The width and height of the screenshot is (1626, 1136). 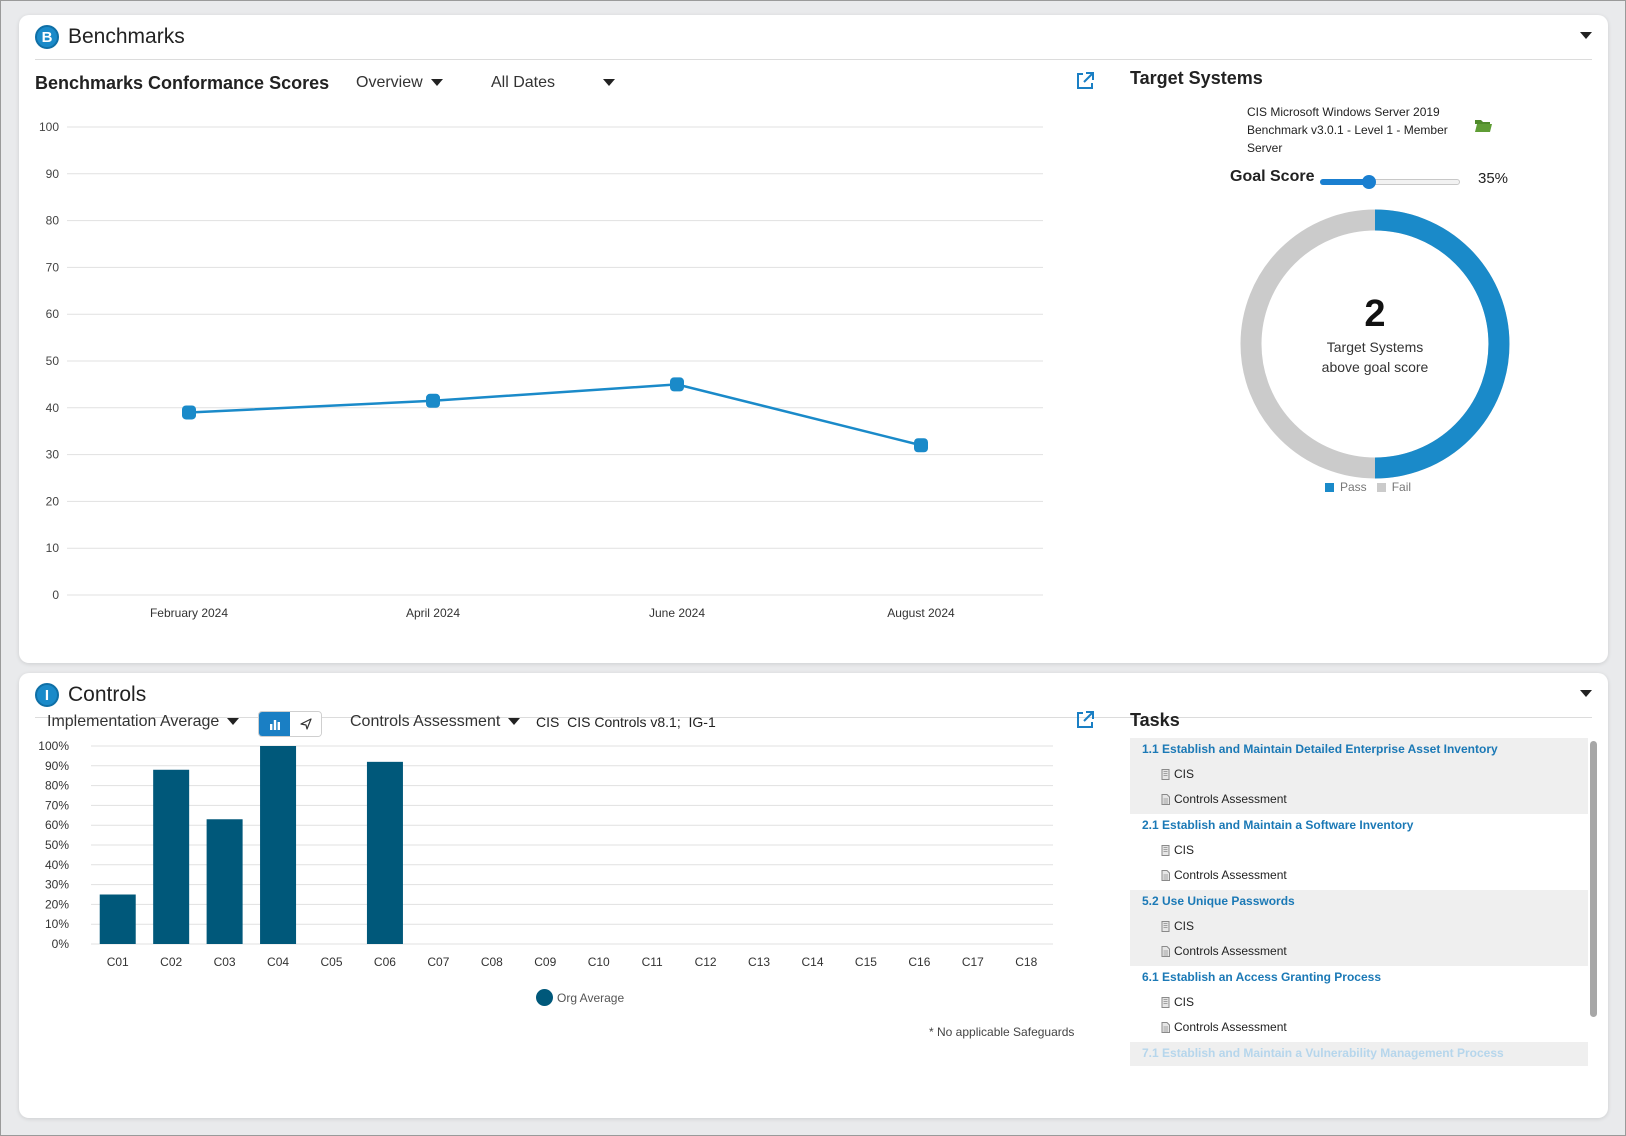 I want to click on x-tick-label: C16, so click(x=919, y=962).